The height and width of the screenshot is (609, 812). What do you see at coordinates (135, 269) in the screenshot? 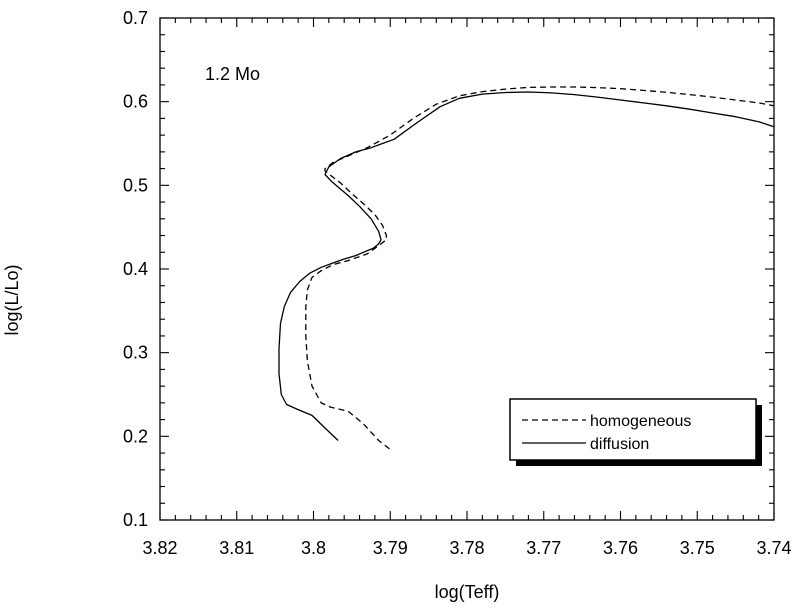
I see `y-tick-label: 0.4` at bounding box center [135, 269].